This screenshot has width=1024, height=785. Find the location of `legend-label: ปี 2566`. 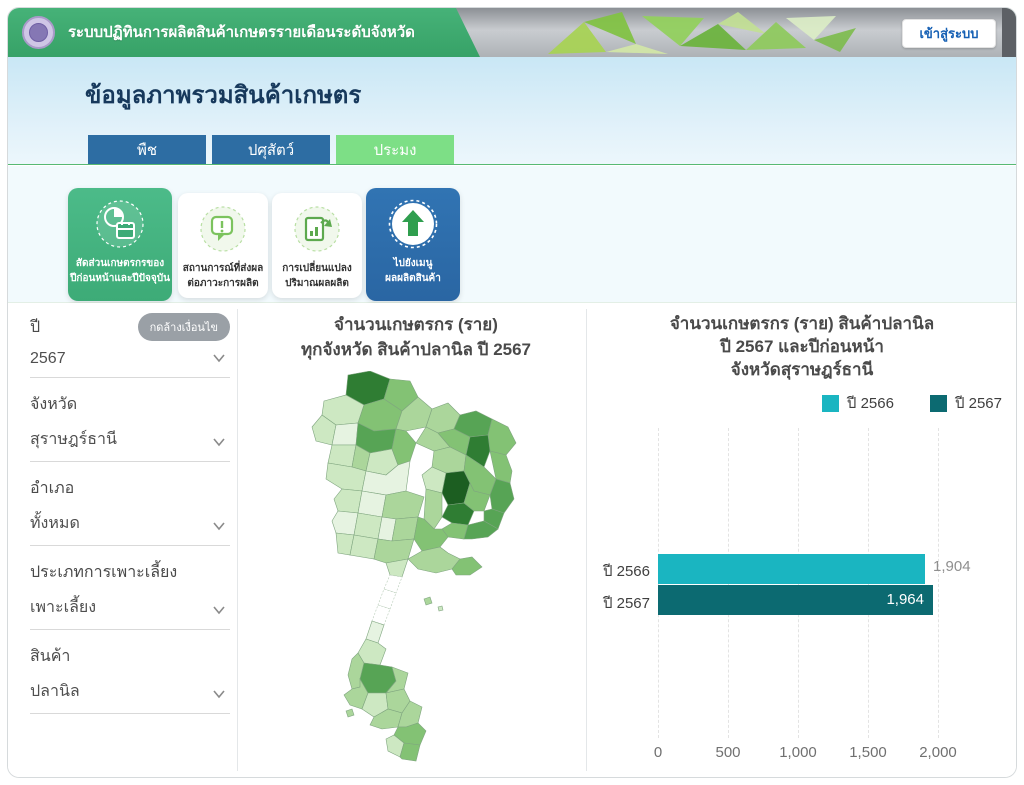

legend-label: ปี 2566 is located at coordinates (870, 403).